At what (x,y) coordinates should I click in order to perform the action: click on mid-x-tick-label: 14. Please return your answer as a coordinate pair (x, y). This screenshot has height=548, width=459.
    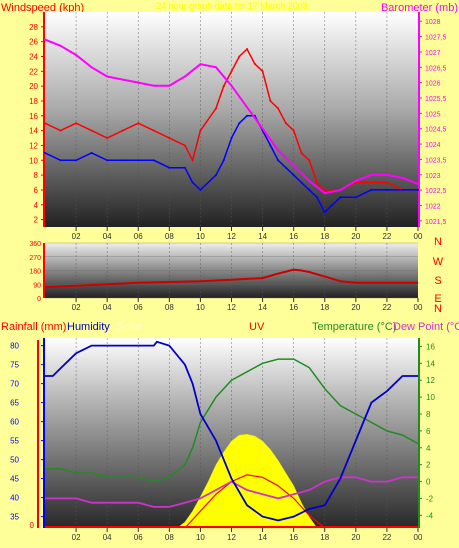
    Looking at the image, I should click on (262, 307).